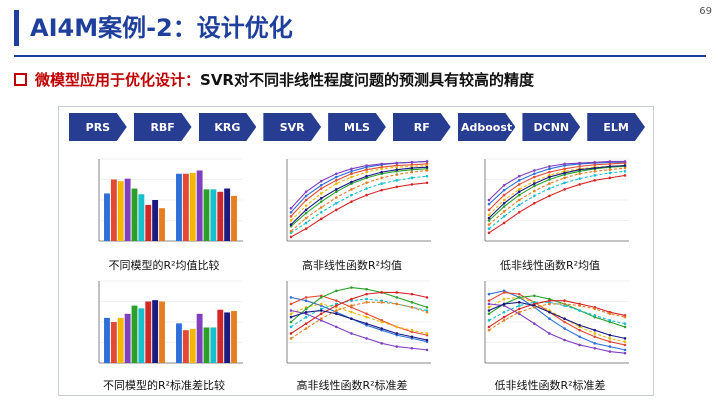 This screenshot has width=720, height=405. I want to click on model-adboost: Adboost, so click(487, 127).